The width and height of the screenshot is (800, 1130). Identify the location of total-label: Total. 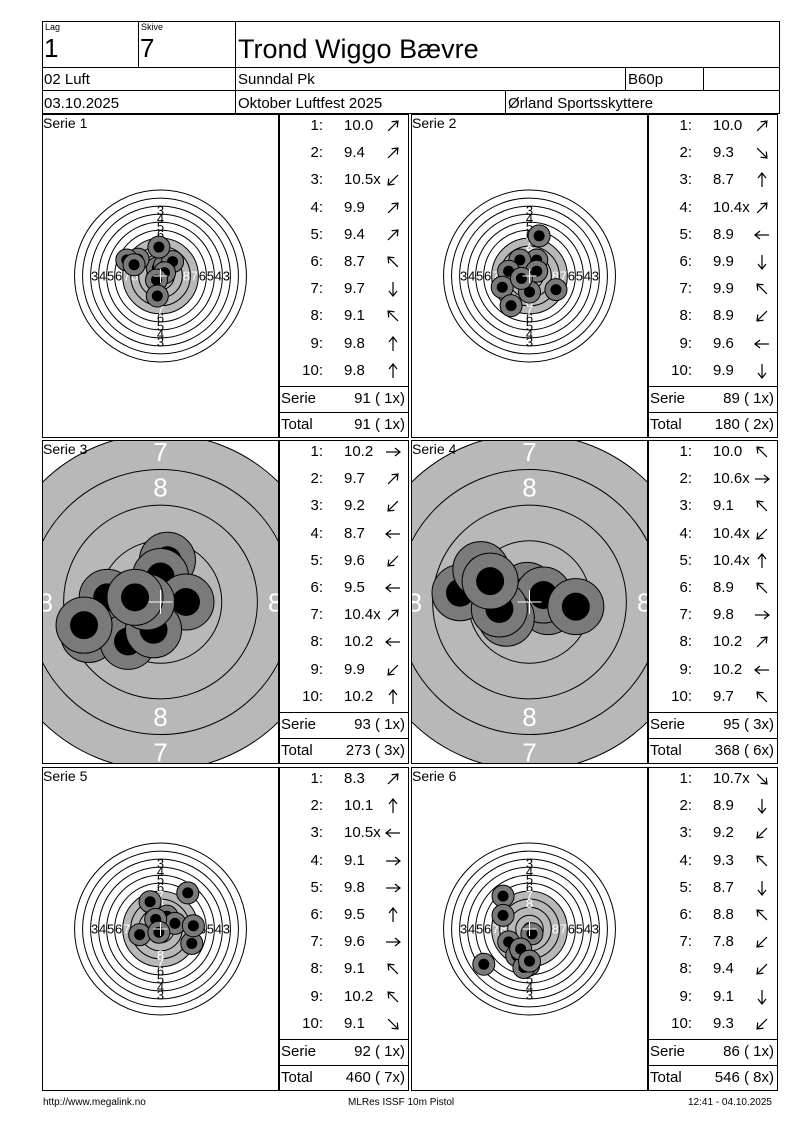
(297, 750).